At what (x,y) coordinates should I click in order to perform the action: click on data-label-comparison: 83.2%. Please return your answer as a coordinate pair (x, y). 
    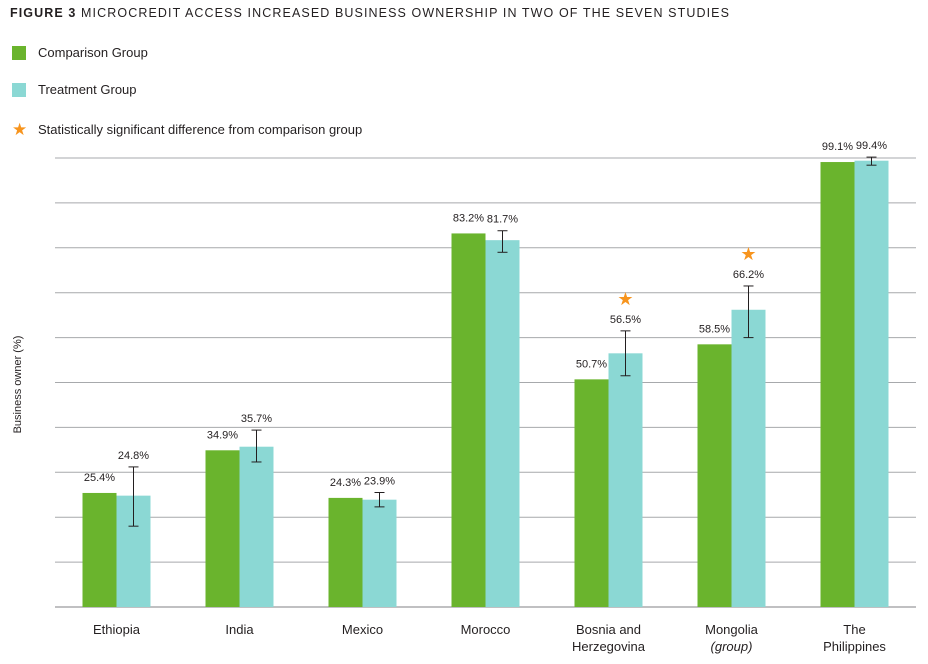
    Looking at the image, I should click on (468, 218).